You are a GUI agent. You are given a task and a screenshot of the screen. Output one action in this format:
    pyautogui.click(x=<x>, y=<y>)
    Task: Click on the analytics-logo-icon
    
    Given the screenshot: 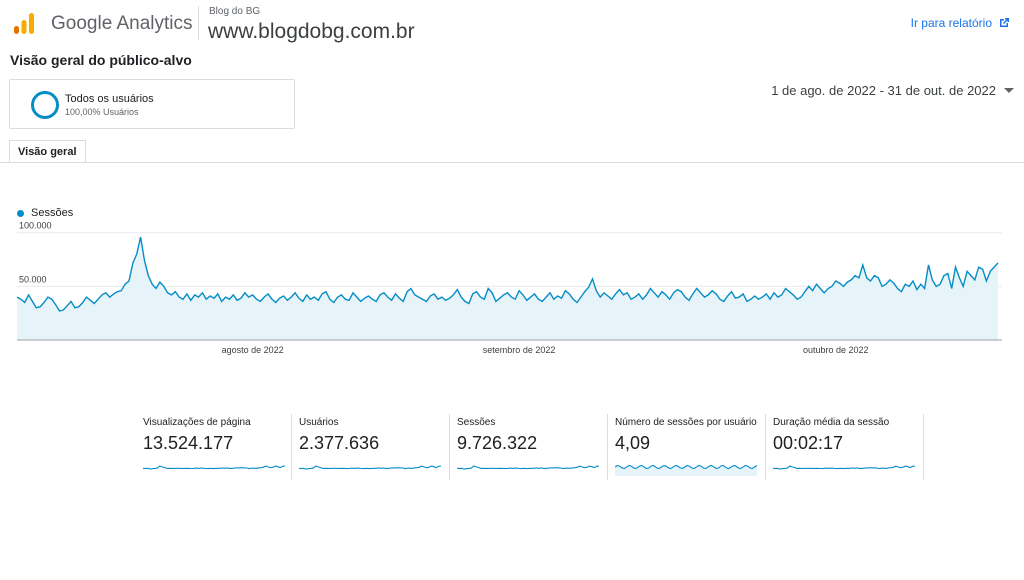 What is the action you would take?
    pyautogui.click(x=24, y=24)
    